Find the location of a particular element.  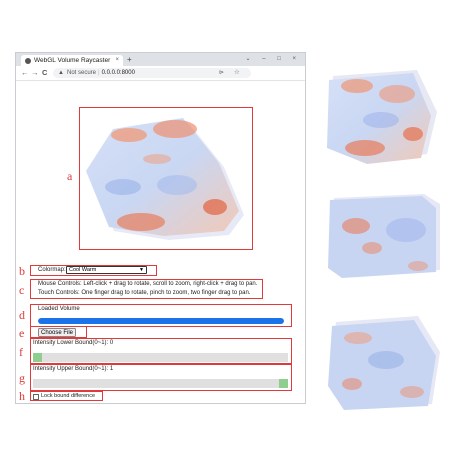

load-progress-bar is located at coordinates (161, 321).